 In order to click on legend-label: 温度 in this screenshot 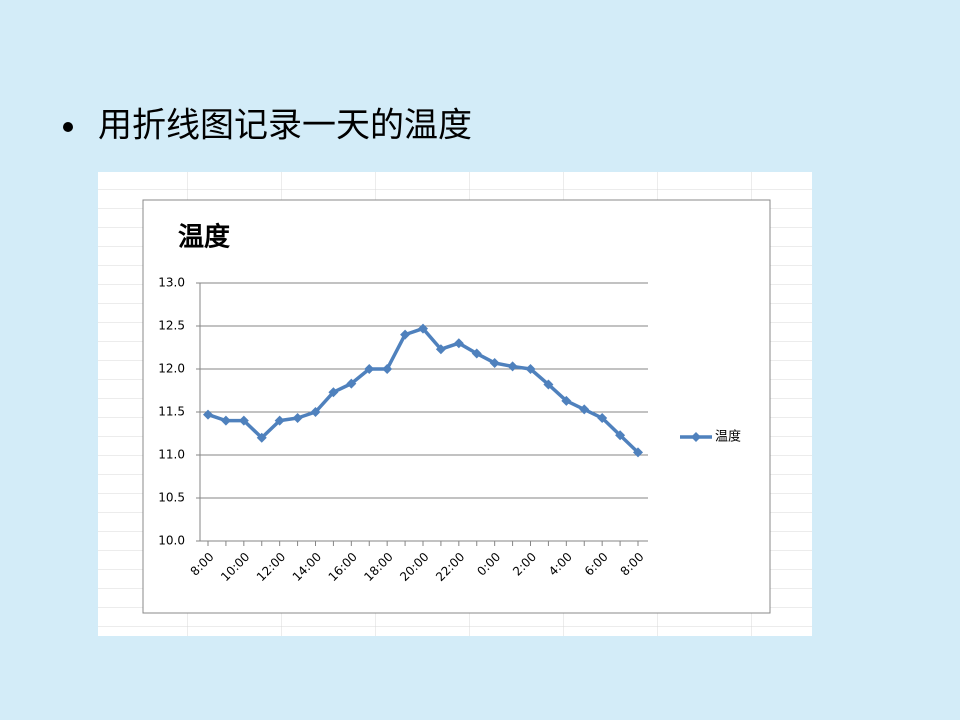, I will do `click(728, 437)`.